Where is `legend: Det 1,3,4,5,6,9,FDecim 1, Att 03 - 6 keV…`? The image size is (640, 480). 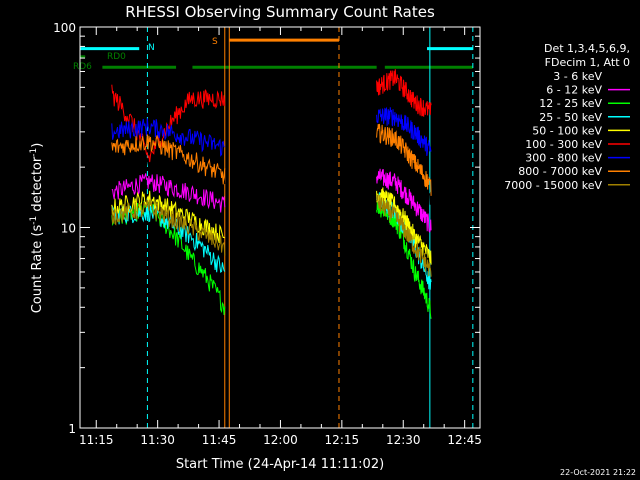
legend: Det 1,3,4,5,6,9,FDecim 1, Att 03 - 6 keV… is located at coordinates (567, 117).